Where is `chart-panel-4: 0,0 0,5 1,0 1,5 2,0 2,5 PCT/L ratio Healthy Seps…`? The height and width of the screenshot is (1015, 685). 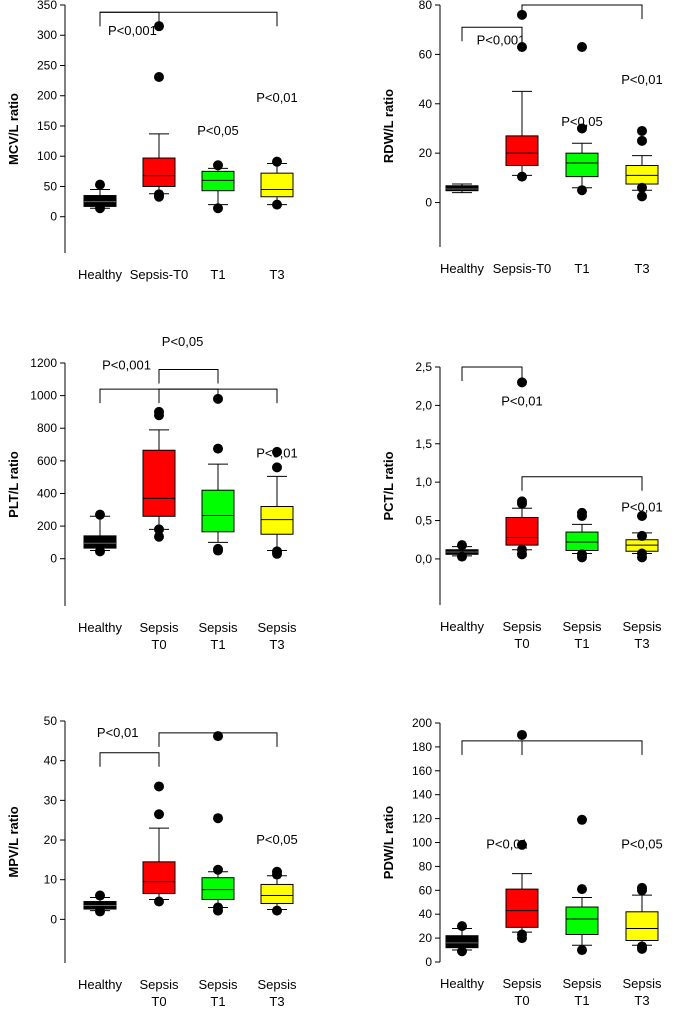 chart-panel-4: 0,0 0,5 1,0 1,5 2,0 2,5 PCT/L ratio Healthy Seps… is located at coordinates (522, 505).